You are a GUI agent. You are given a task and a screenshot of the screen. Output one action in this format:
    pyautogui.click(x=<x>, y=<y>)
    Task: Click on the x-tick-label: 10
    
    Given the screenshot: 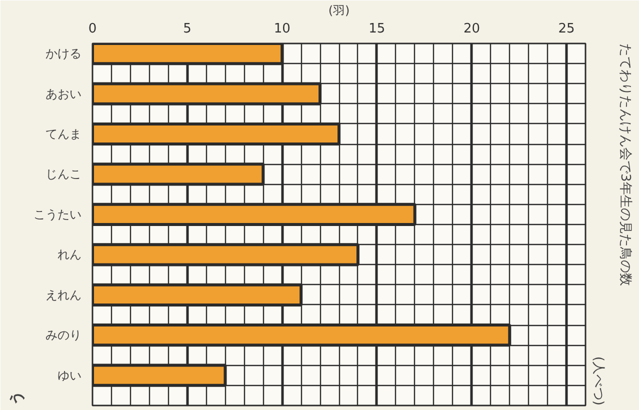 What is the action you would take?
    pyautogui.click(x=282, y=29)
    